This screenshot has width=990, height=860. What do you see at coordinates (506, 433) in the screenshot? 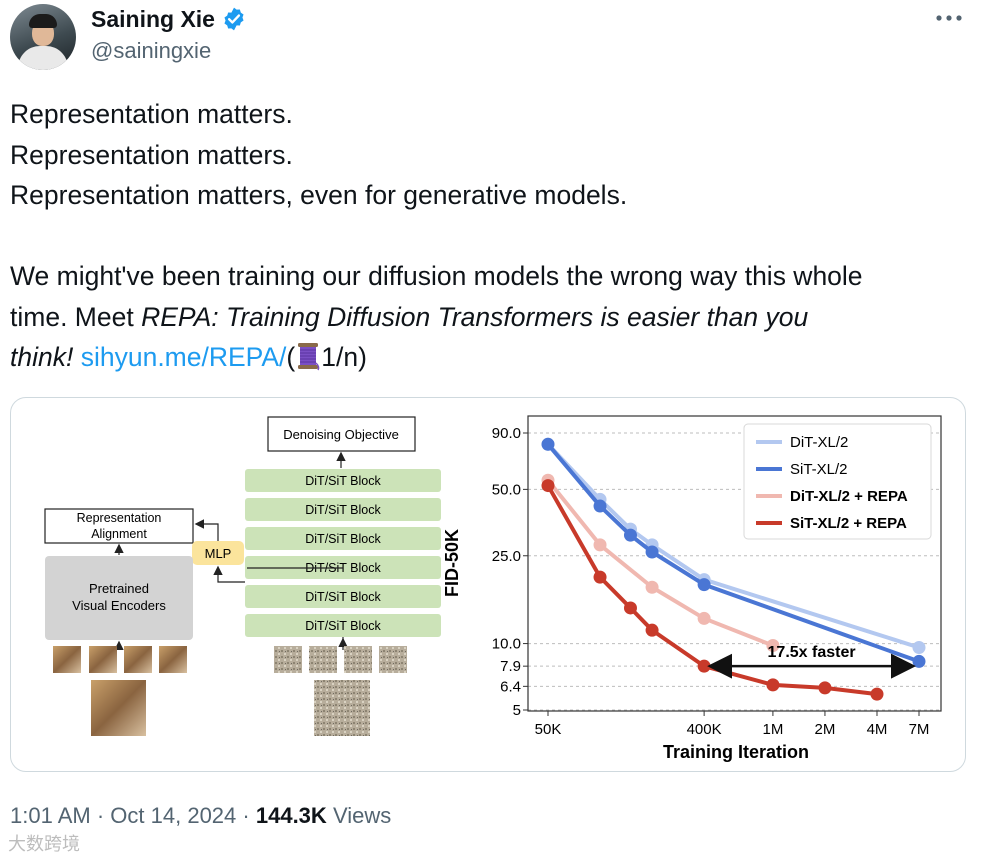
I see `y-tick-label: 90.0` at bounding box center [506, 433].